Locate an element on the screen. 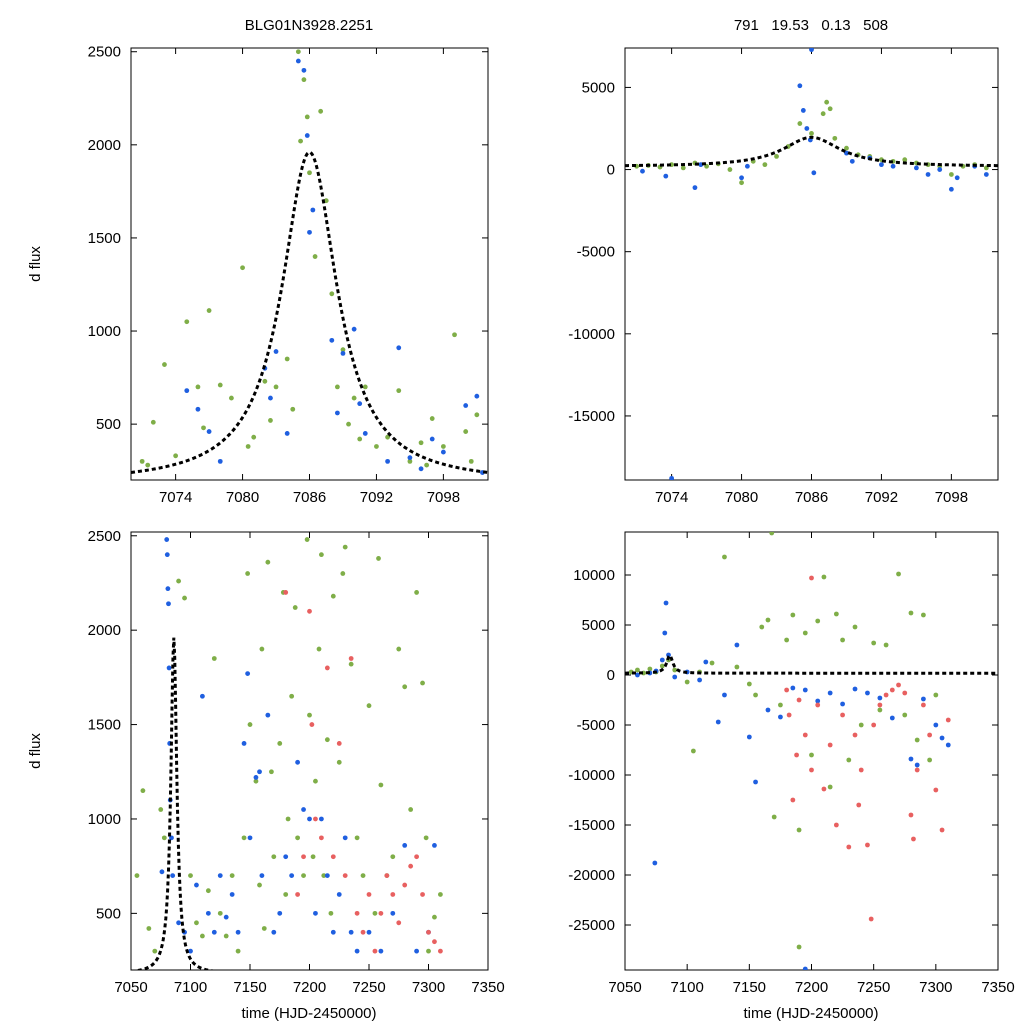 The width and height of the screenshot is (1024, 1024). model-curve is located at coordinates (811, 151).